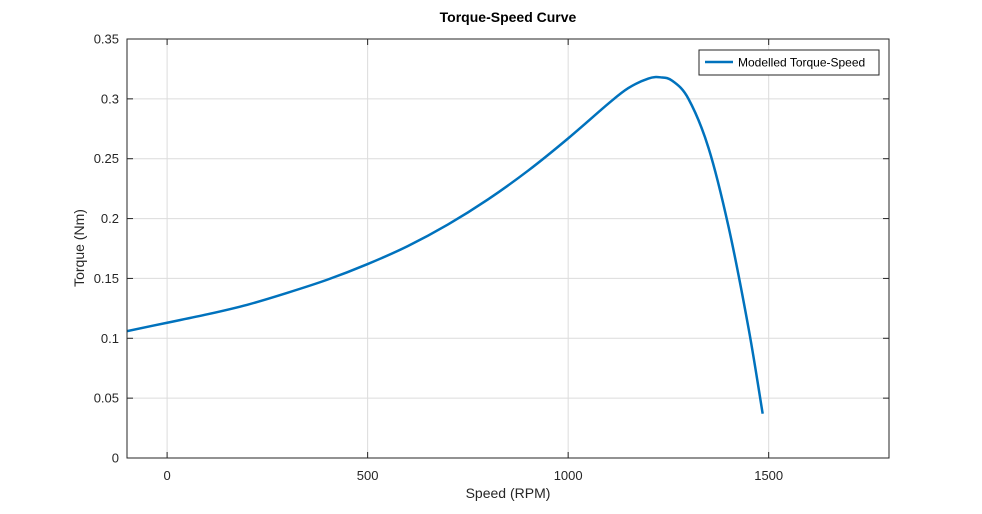 This screenshot has height=514, width=982. I want to click on legend: Modelled Torque-Speed, so click(789, 62).